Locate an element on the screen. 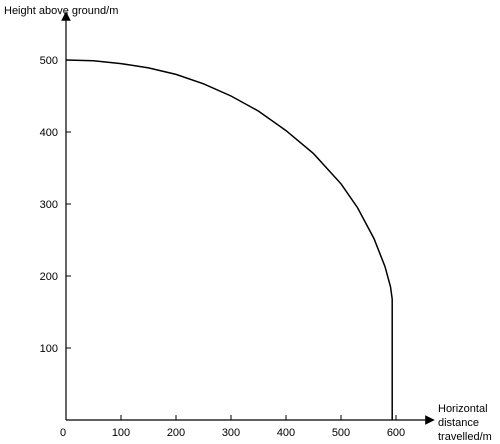 The width and height of the screenshot is (500, 444). x-tick-label: 500 is located at coordinates (341, 433).